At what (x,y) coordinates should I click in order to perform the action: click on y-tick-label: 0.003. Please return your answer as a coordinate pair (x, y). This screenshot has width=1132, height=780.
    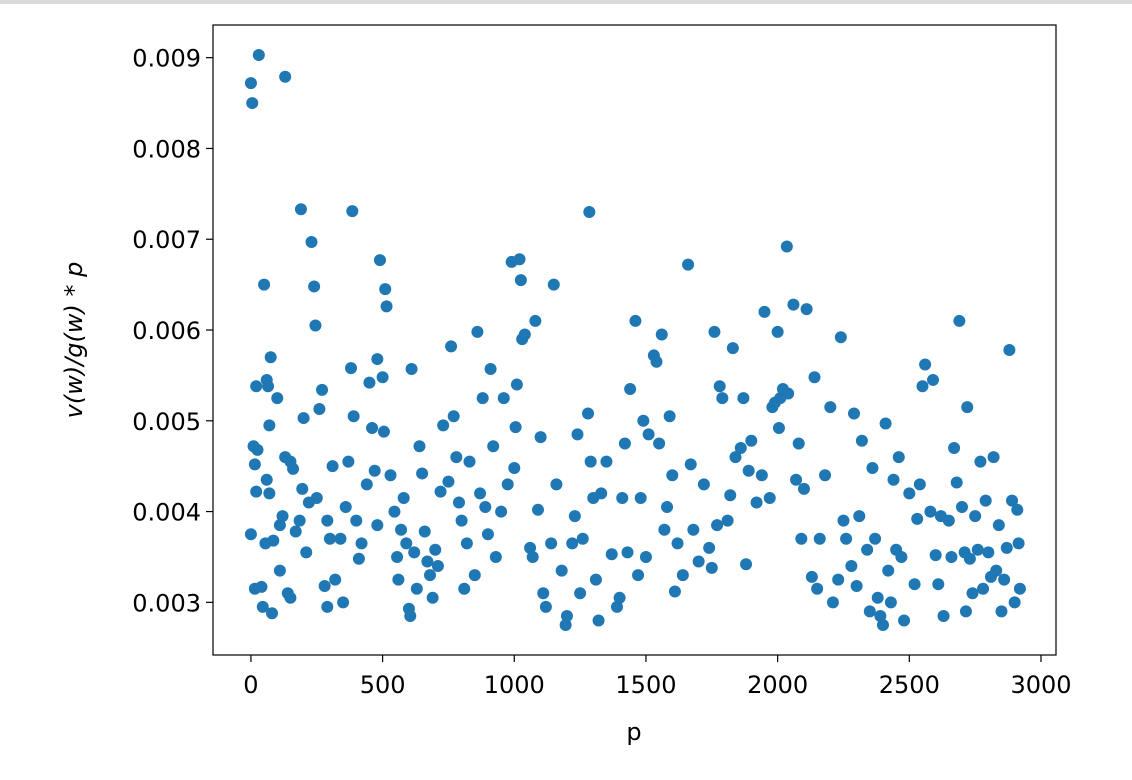
    Looking at the image, I should click on (166, 603).